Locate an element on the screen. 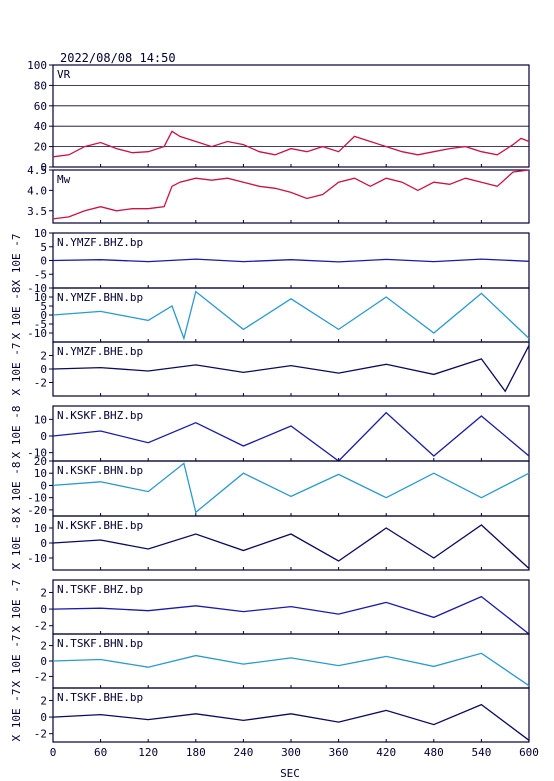 The width and height of the screenshot is (554, 781). x-axis: 0 60 120 180 240 300 360 420 480 540 600 is located at coordinates (294, 752).